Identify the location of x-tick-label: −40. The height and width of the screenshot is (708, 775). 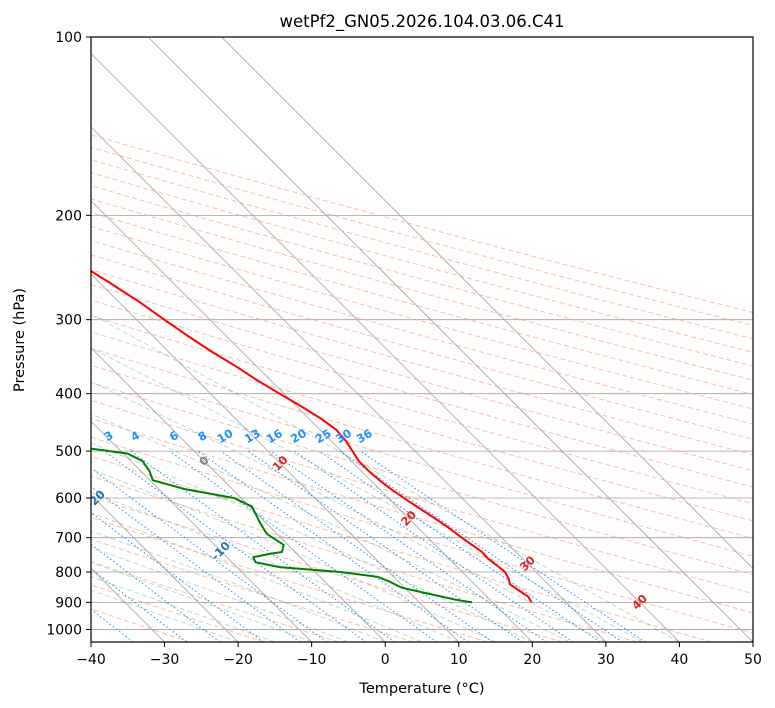
(91, 660).